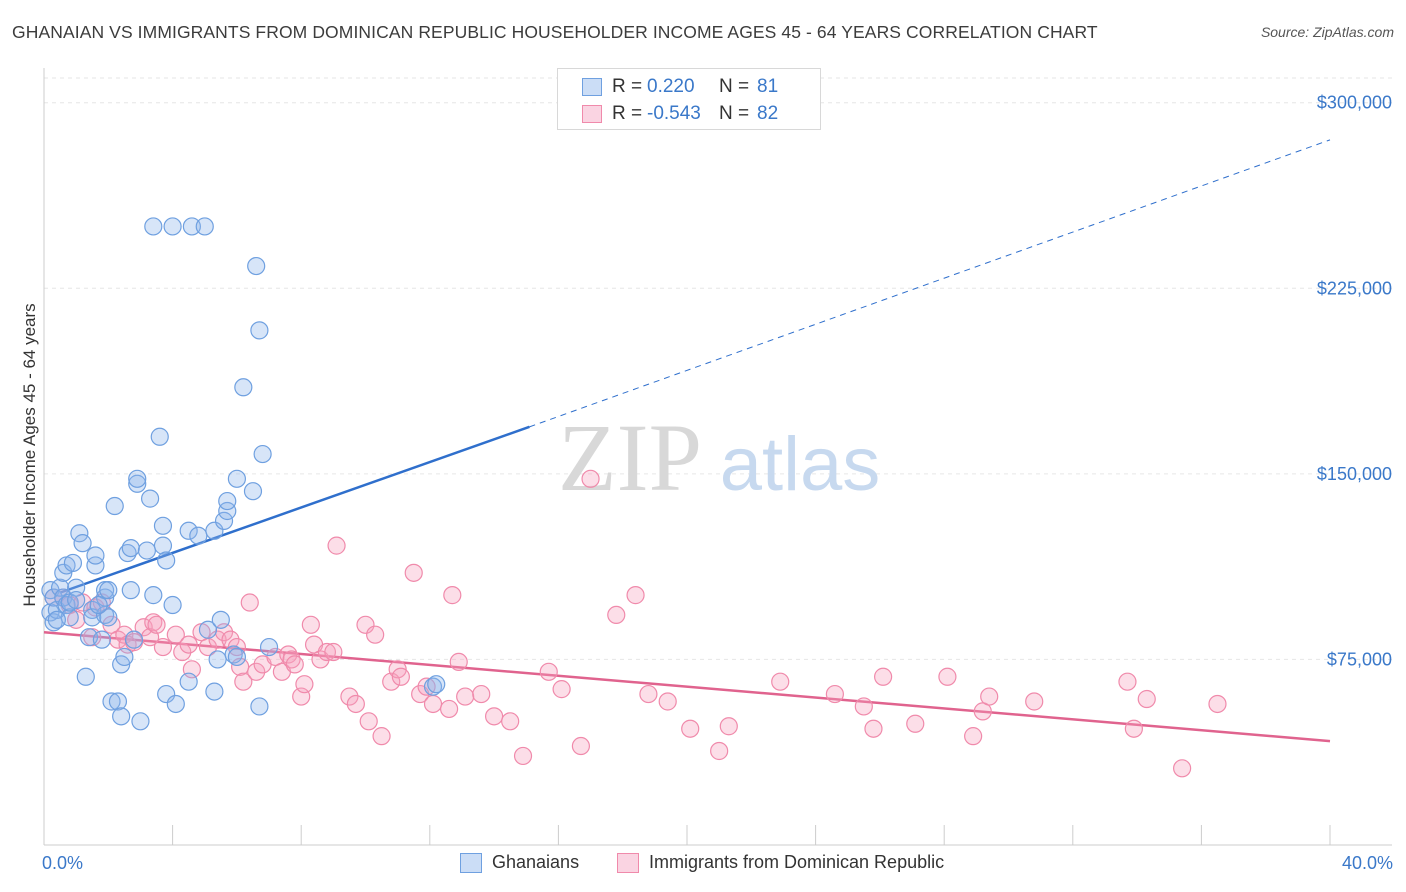 This screenshot has width=1406, height=892. Describe the element at coordinates (1327, 32) in the screenshot. I see `source-label: Source: ZipAtlas.com` at that location.